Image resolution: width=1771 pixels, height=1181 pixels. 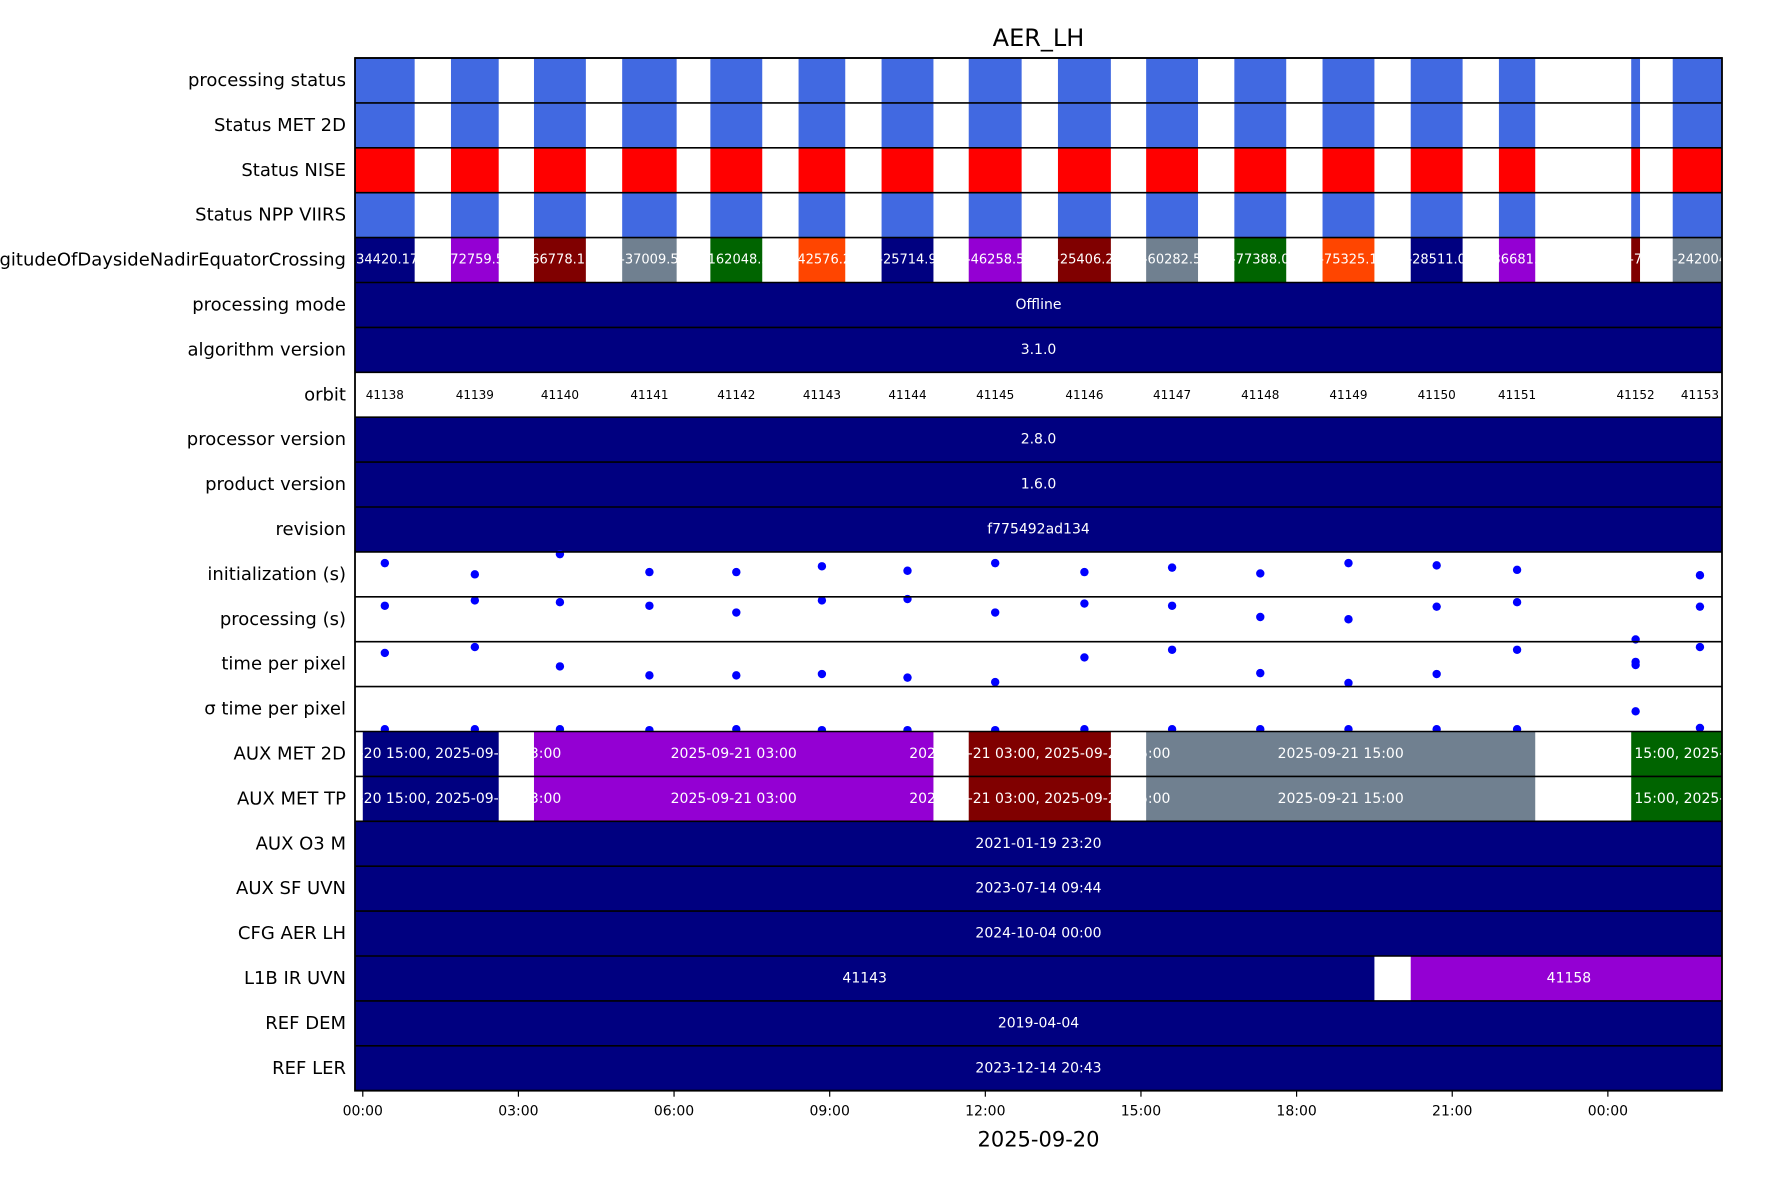 I want to click on row-label: AUX MET TP, so click(x=291, y=798).